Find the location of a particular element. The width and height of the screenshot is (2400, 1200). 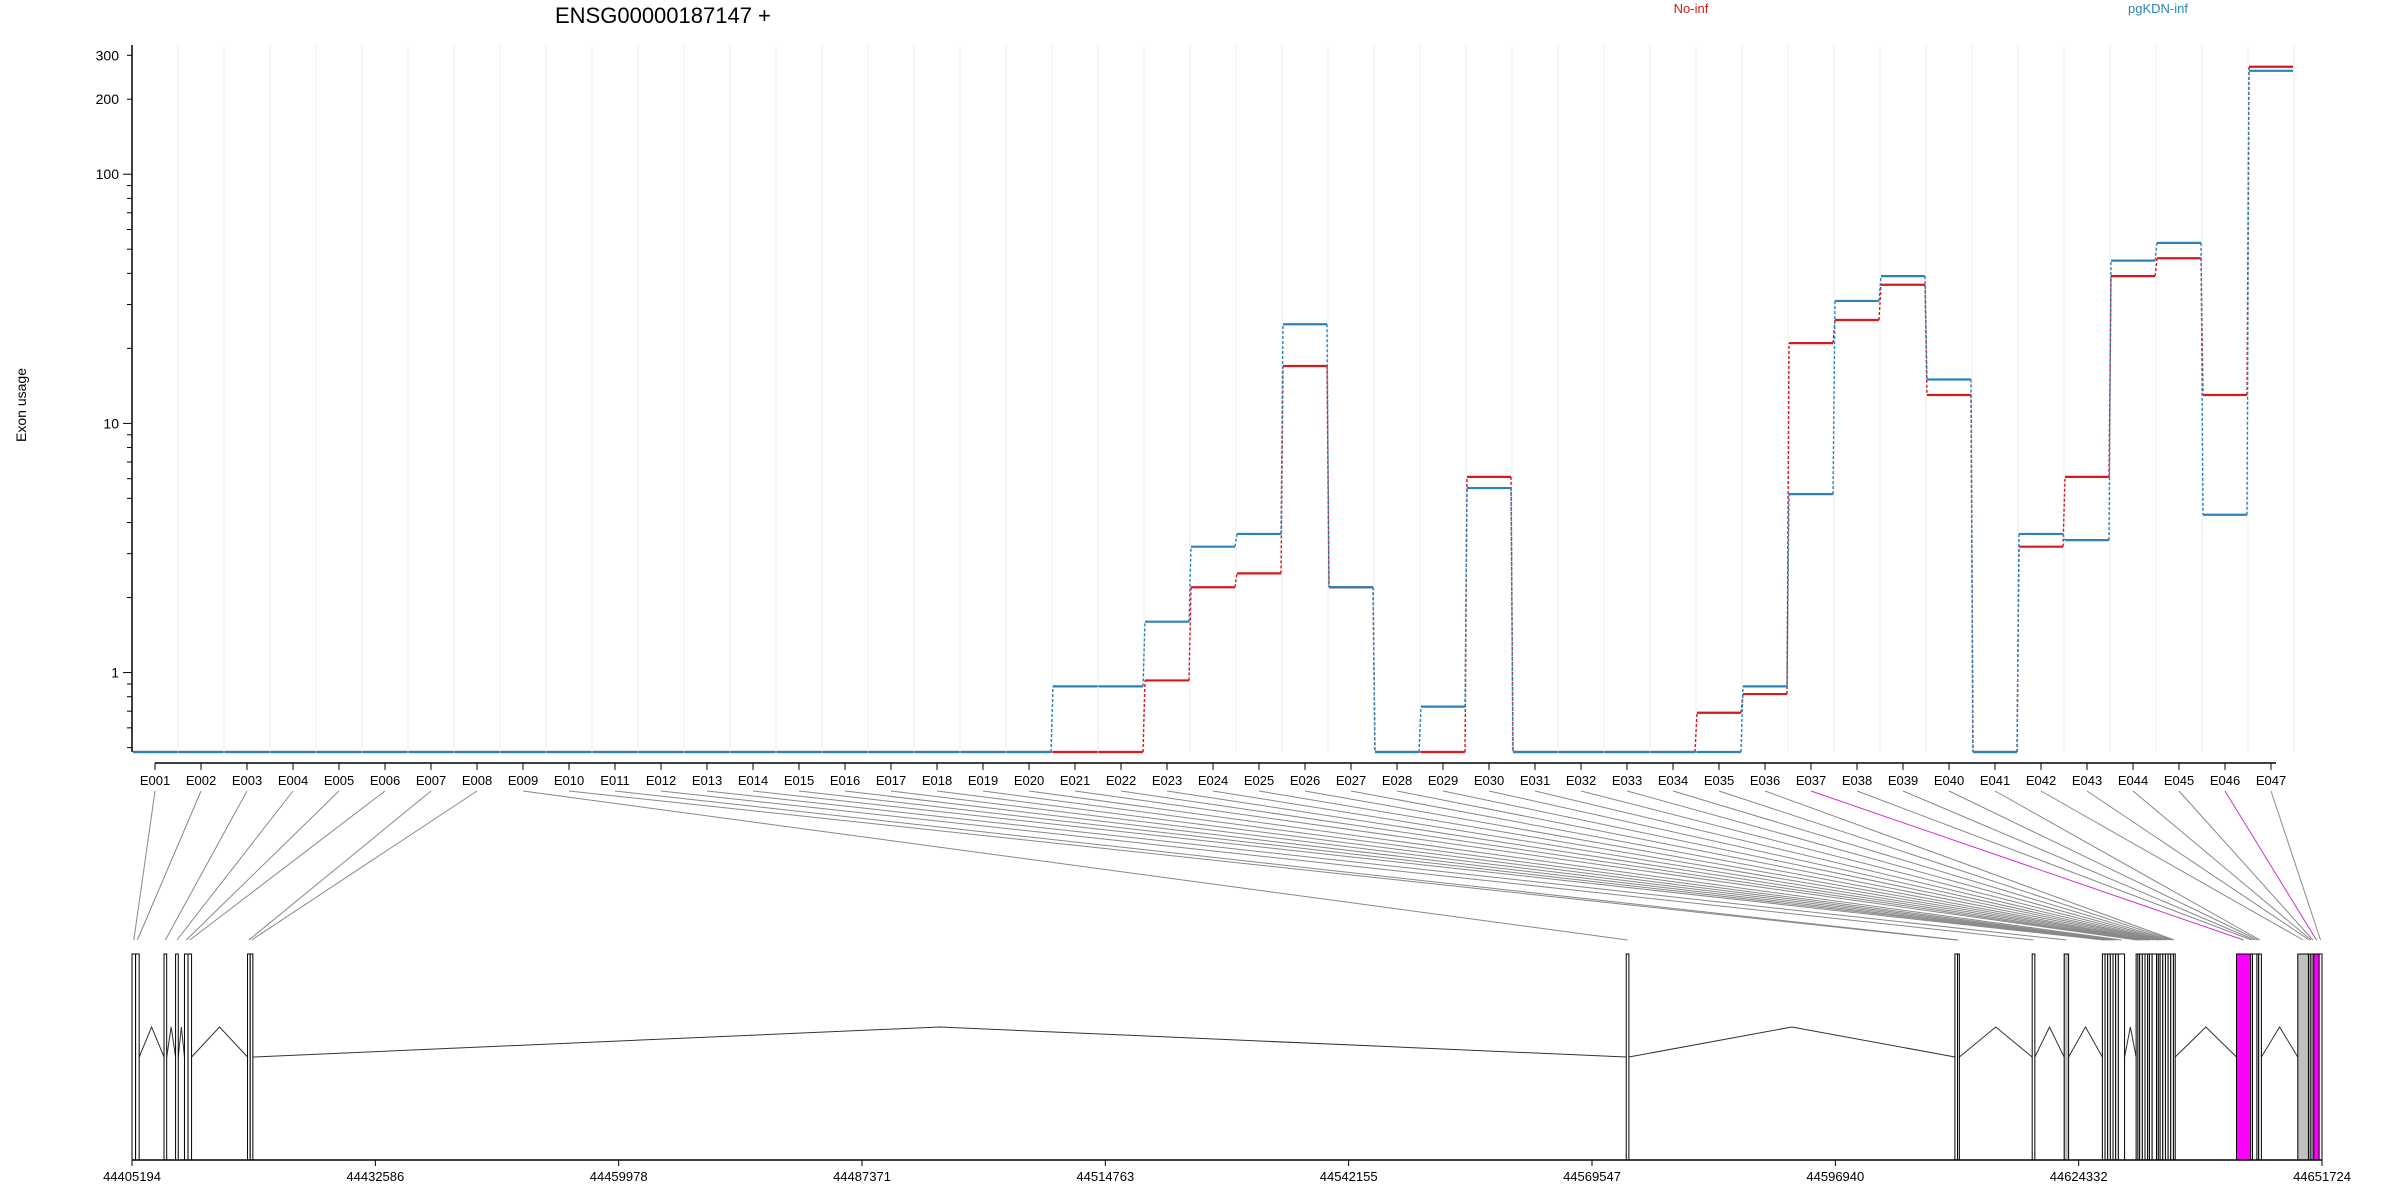

x-tick-label: E001 is located at coordinates (155, 780).